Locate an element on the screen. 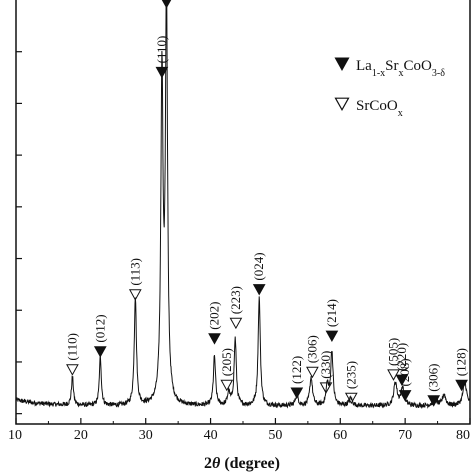  legend-label-perovskite: La1-xSrxCoO3-δ is located at coordinates (400, 68).